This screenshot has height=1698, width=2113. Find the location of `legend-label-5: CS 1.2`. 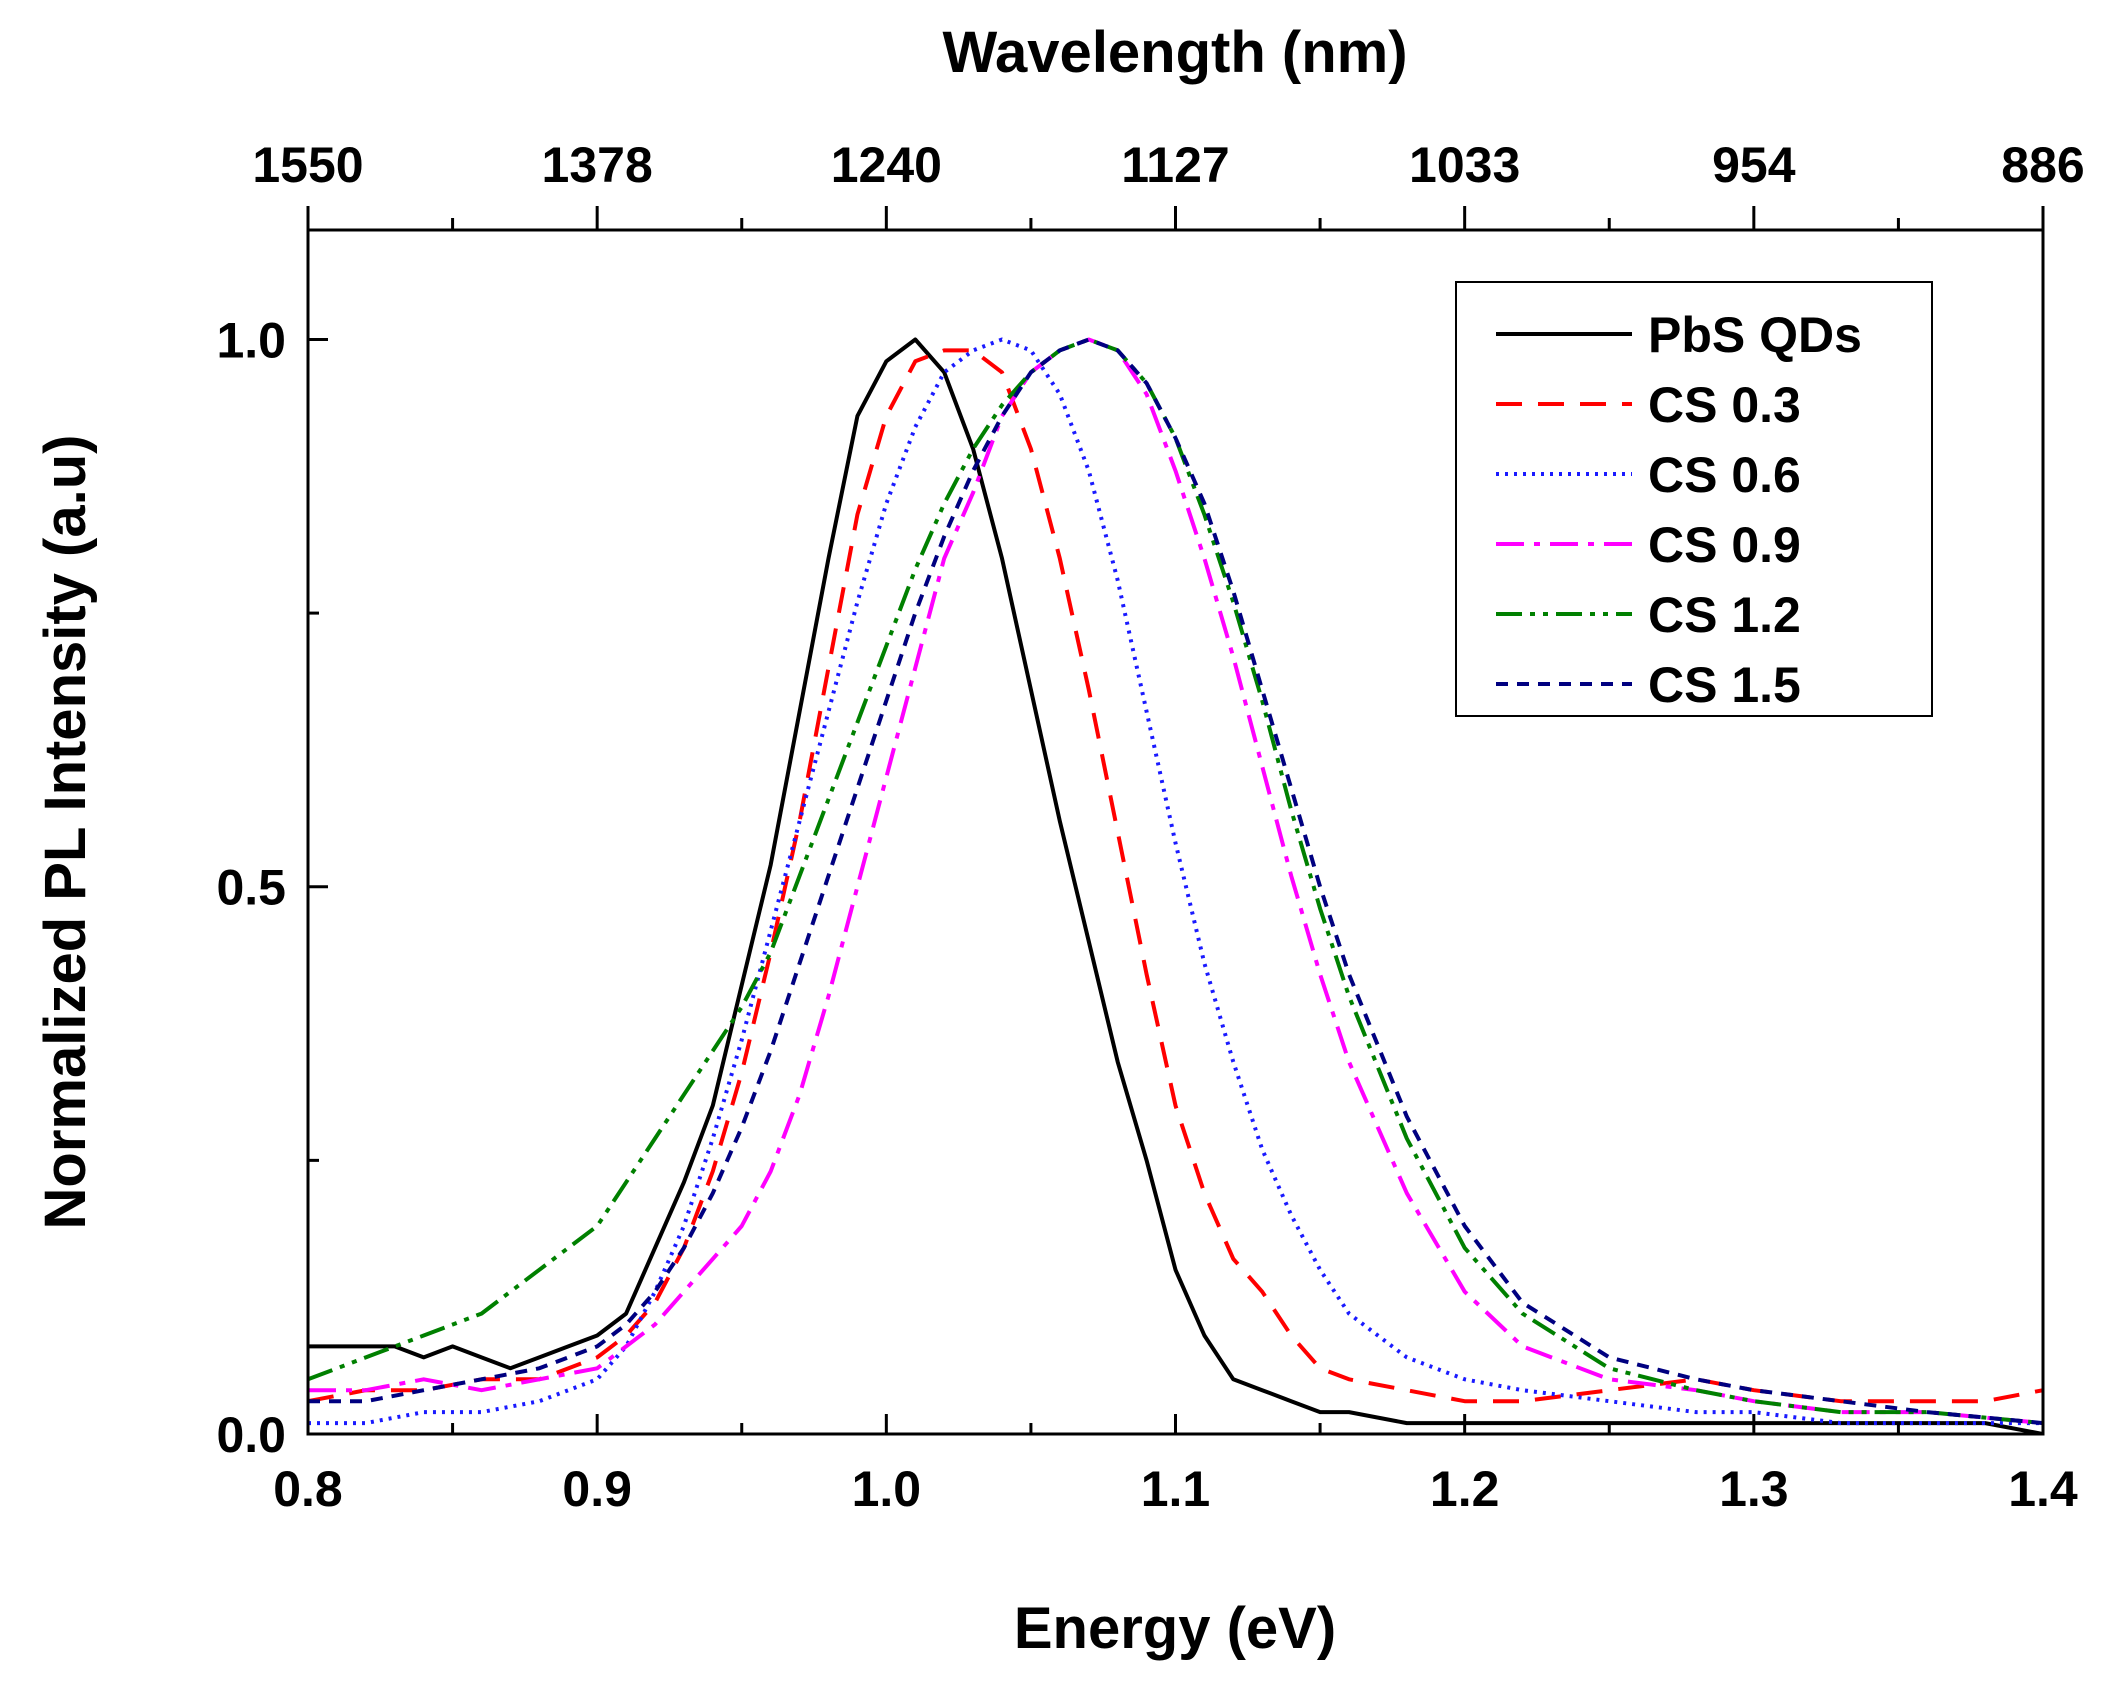

legend-label-5: CS 1.2 is located at coordinates (1724, 615).